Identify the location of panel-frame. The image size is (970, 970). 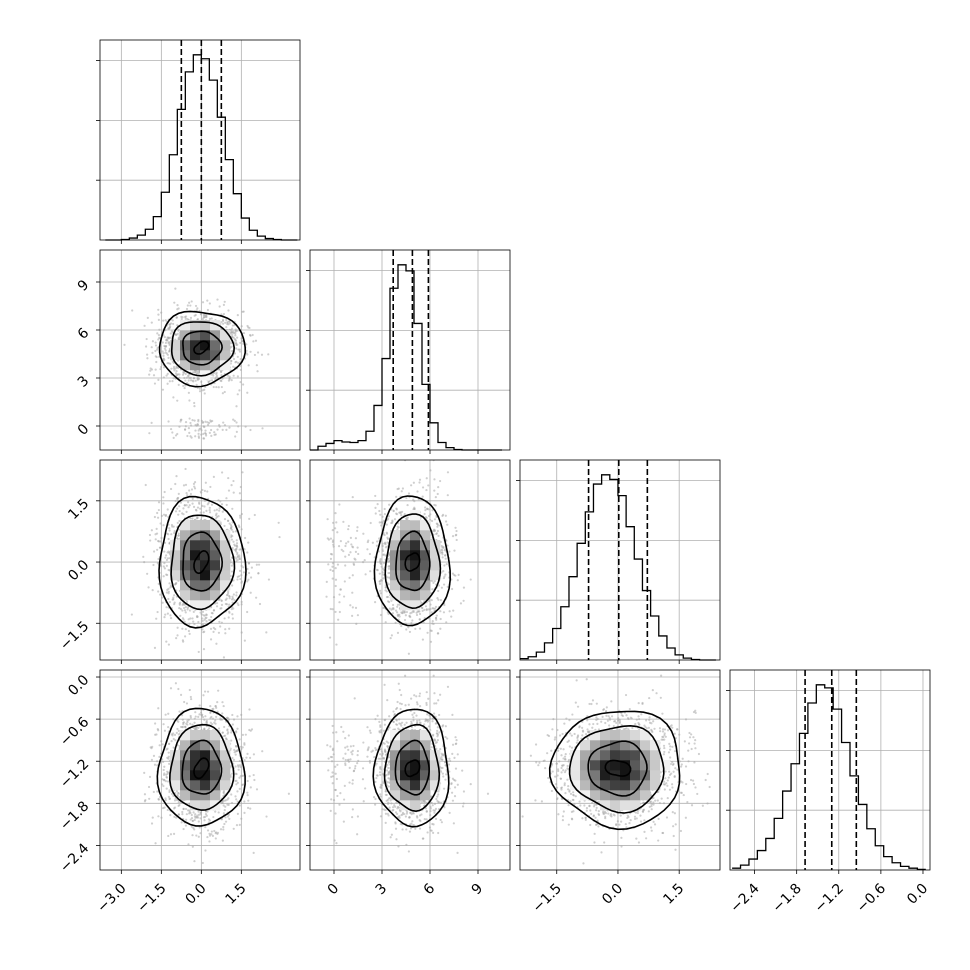
(410, 770).